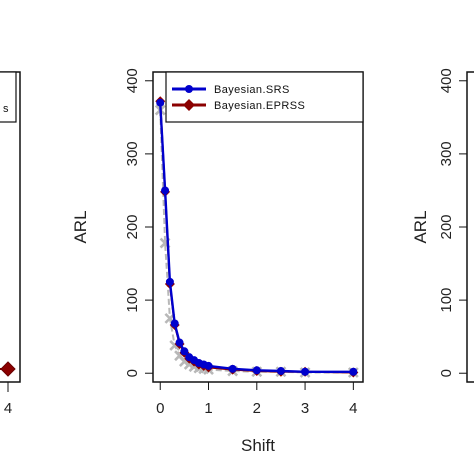 This screenshot has width=474, height=474. I want to click on left-series-point, so click(8, 369).